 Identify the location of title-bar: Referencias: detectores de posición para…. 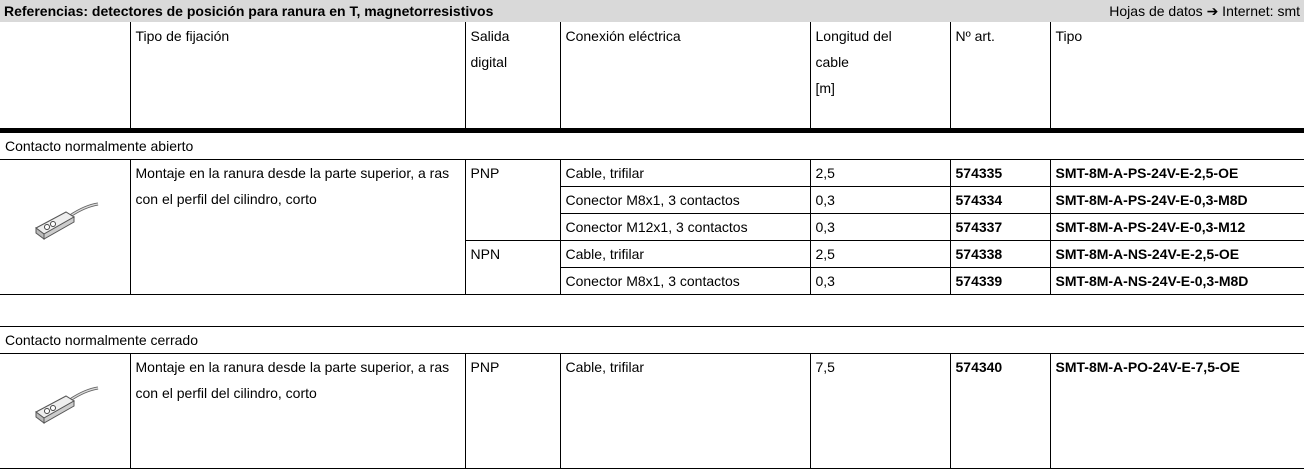
(652, 11).